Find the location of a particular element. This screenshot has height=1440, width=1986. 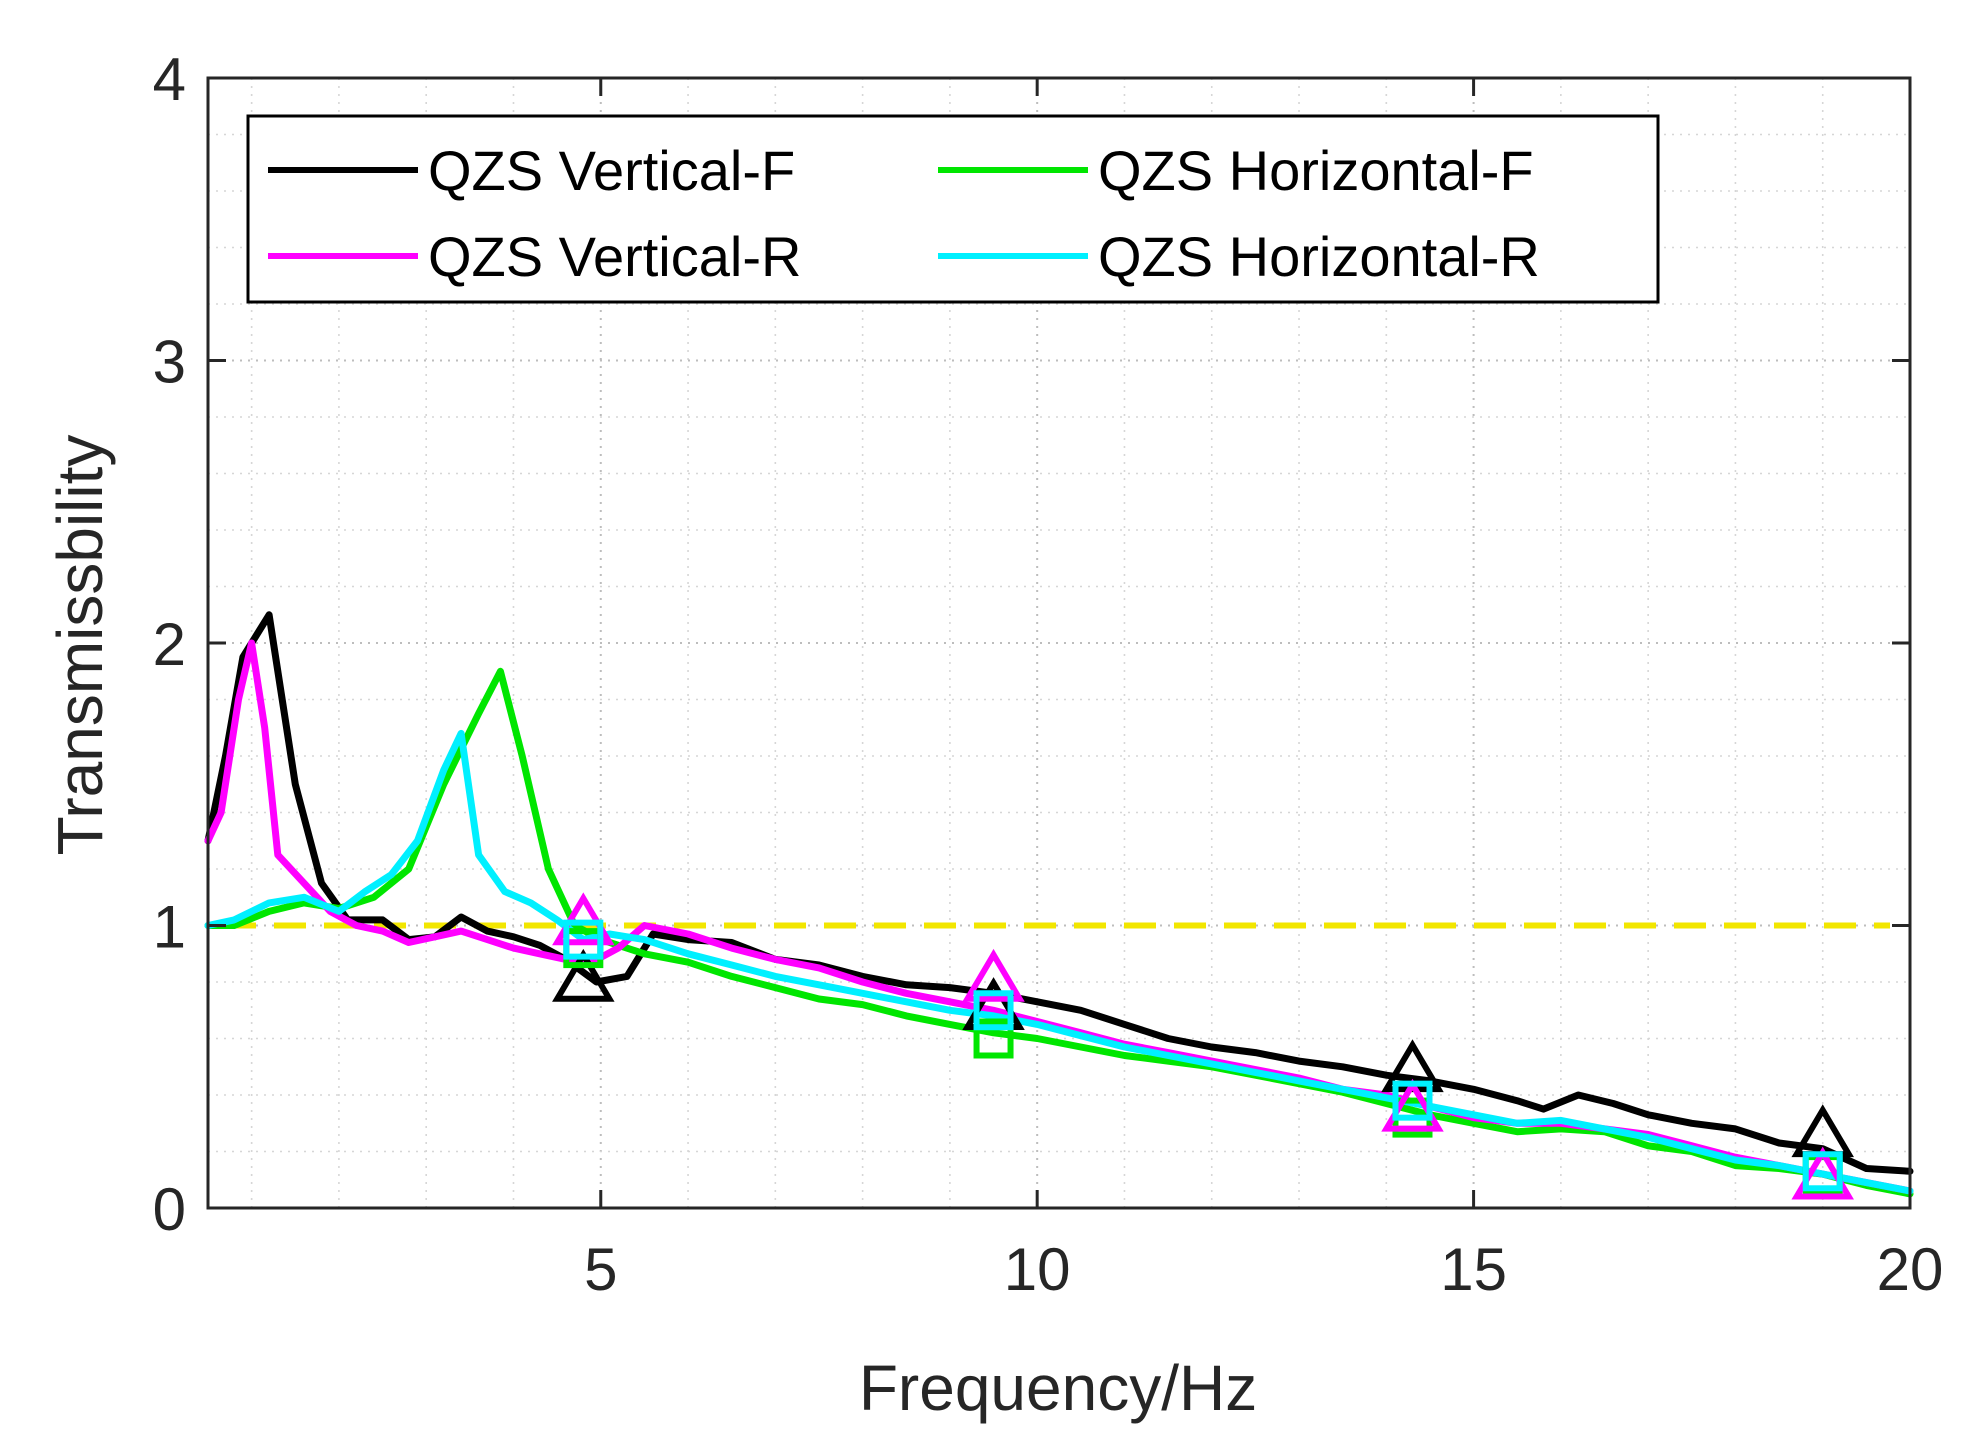

legend-label-vertical-f: QZS Vertical-F is located at coordinates (611, 170).